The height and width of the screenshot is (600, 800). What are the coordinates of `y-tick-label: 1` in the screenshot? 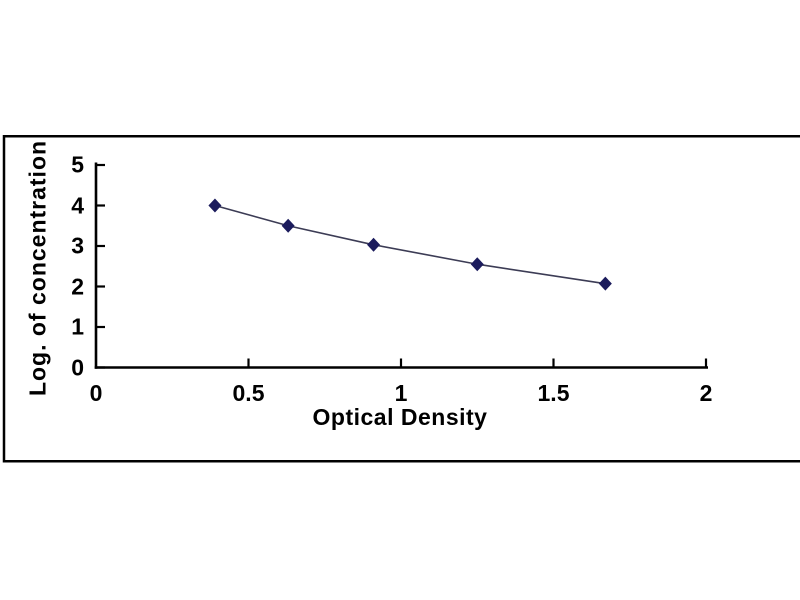 It's located at (77, 326).